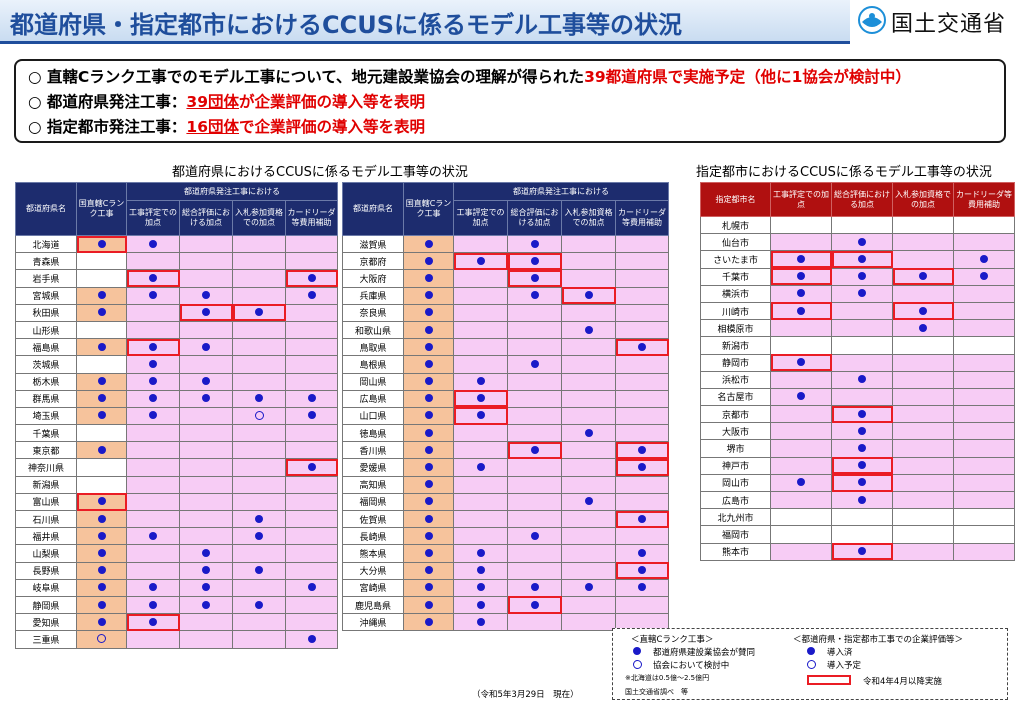 This screenshot has width=1024, height=708. I want to click on prefecture-name: 群馬県, so click(46, 398).